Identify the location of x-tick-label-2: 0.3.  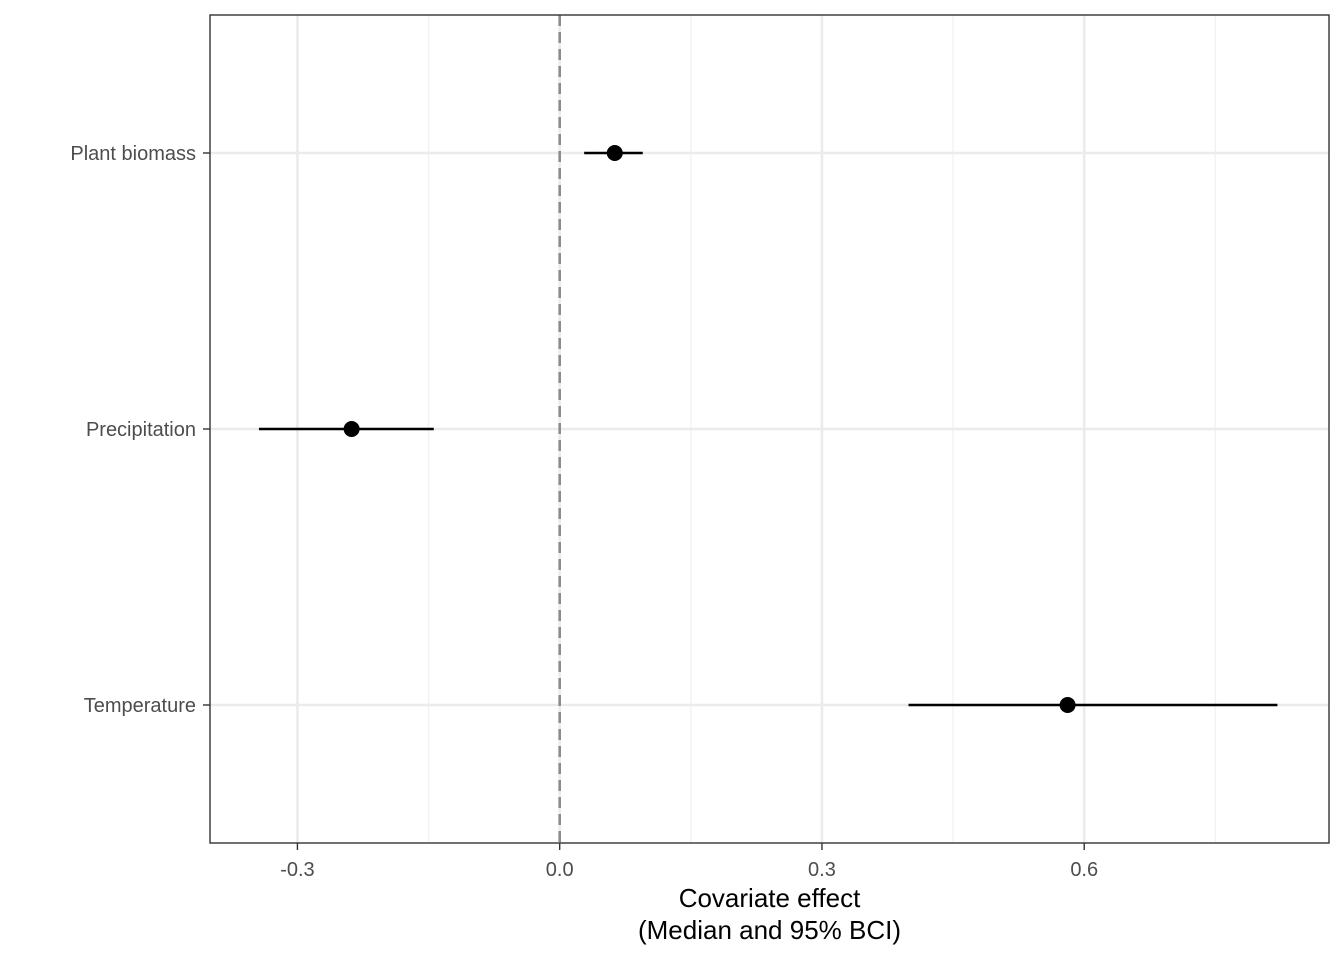
(822, 870).